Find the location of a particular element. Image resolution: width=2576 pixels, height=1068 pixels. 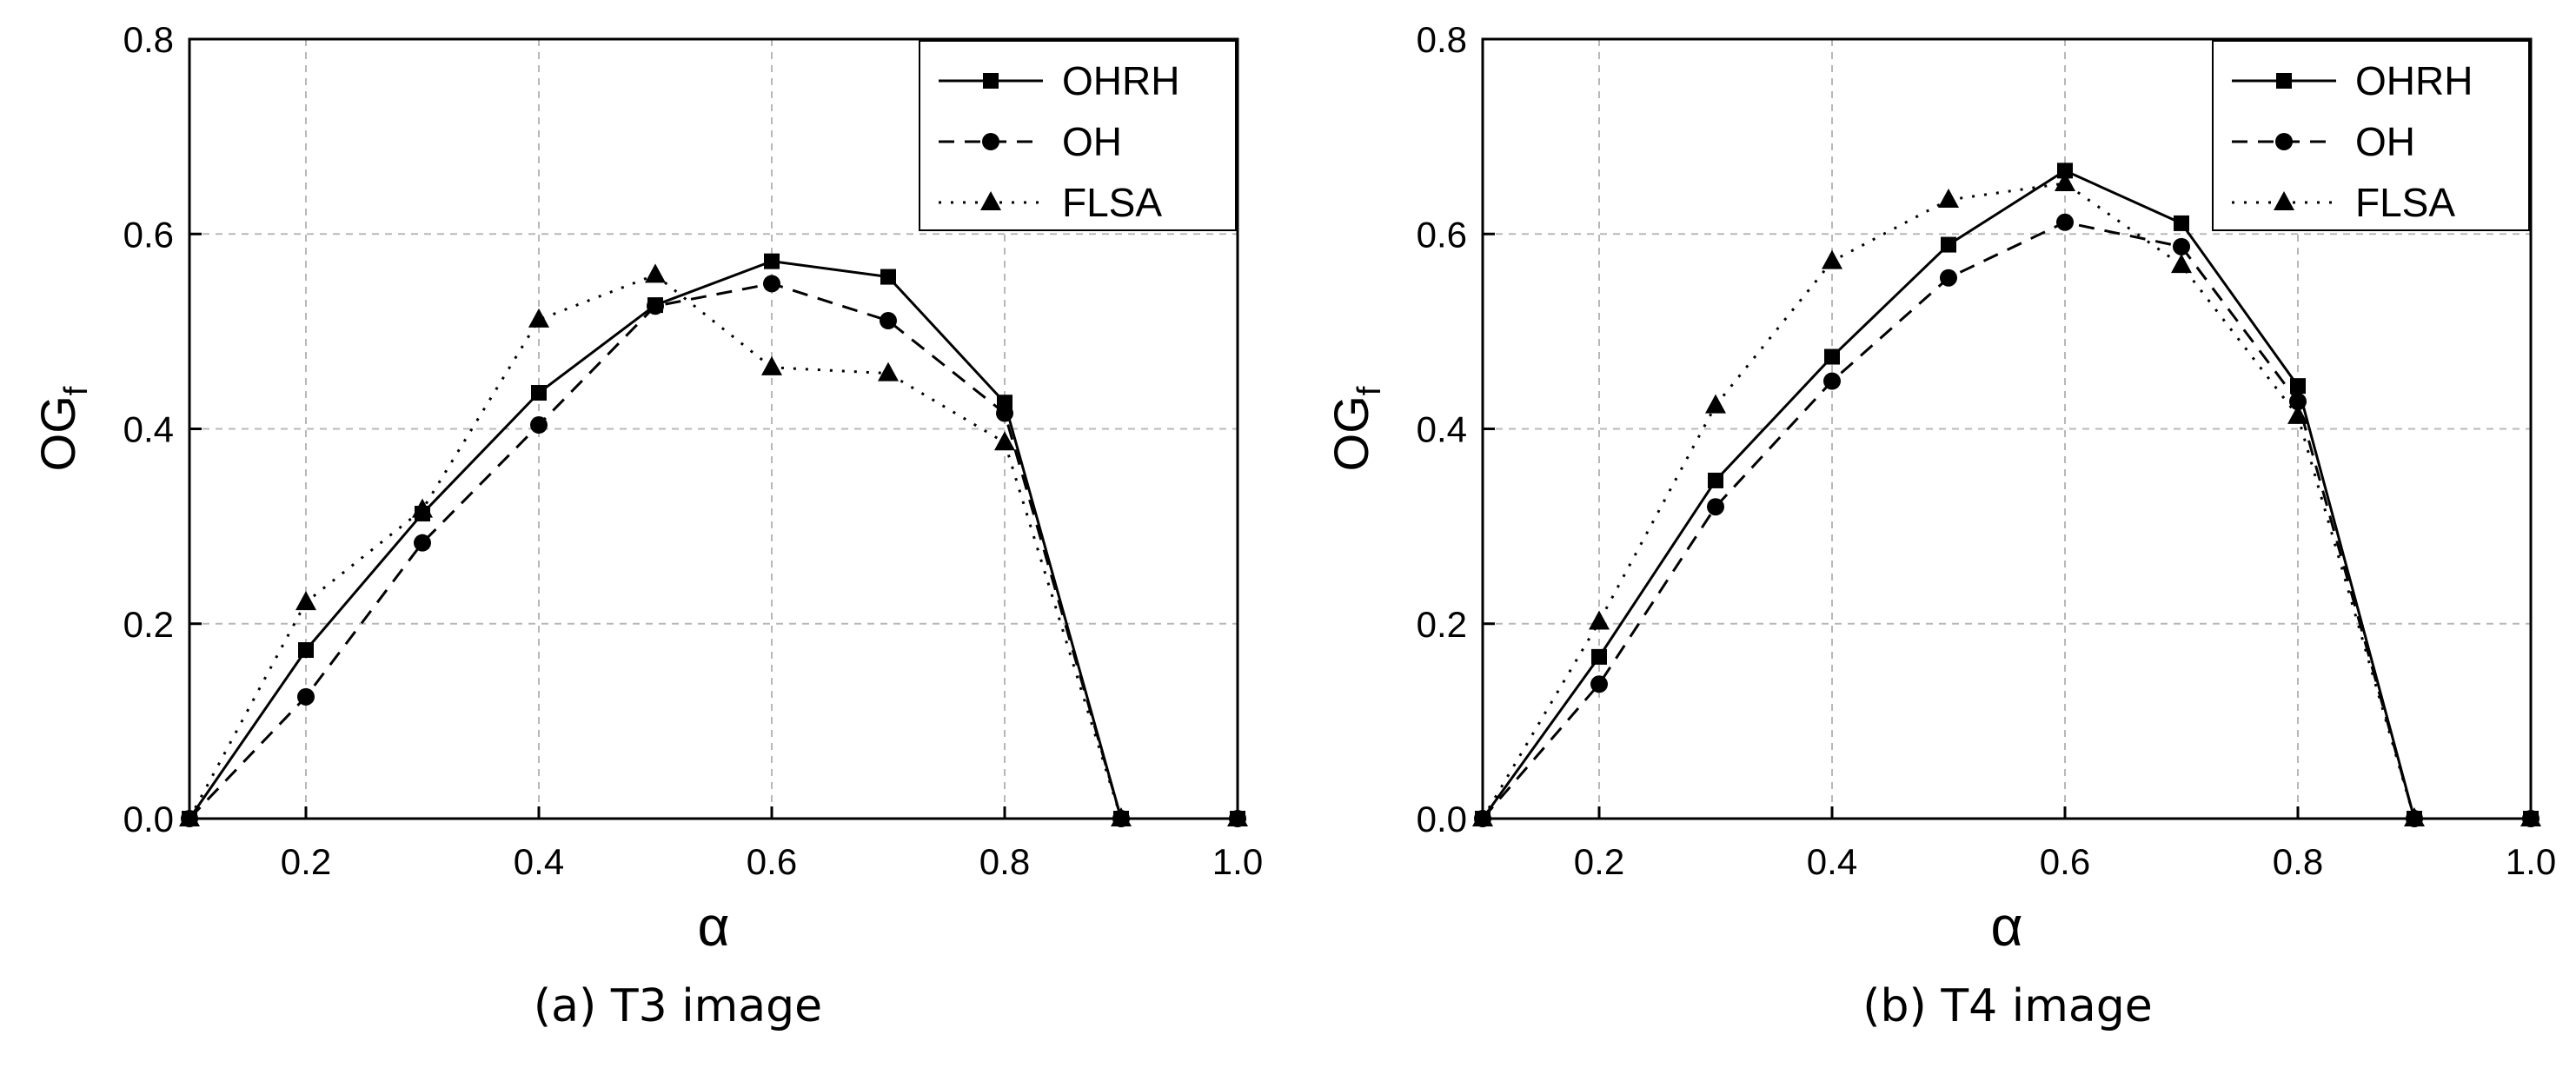

caption-a: (a) T3 image is located at coordinates (678, 1006).